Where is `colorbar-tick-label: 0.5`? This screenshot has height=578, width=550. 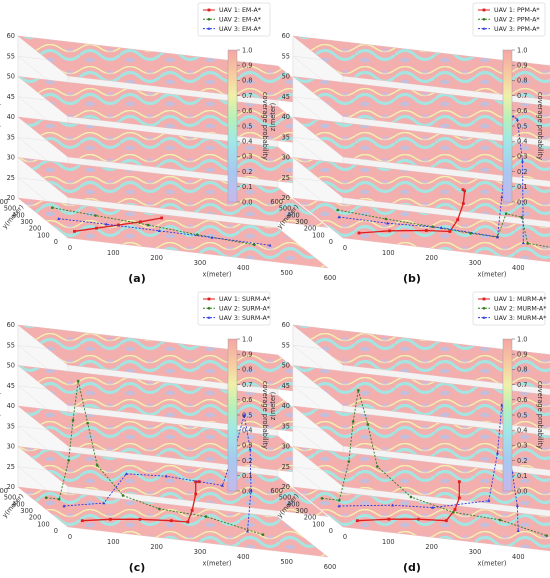 colorbar-tick-label: 0.5 is located at coordinates (522, 415).